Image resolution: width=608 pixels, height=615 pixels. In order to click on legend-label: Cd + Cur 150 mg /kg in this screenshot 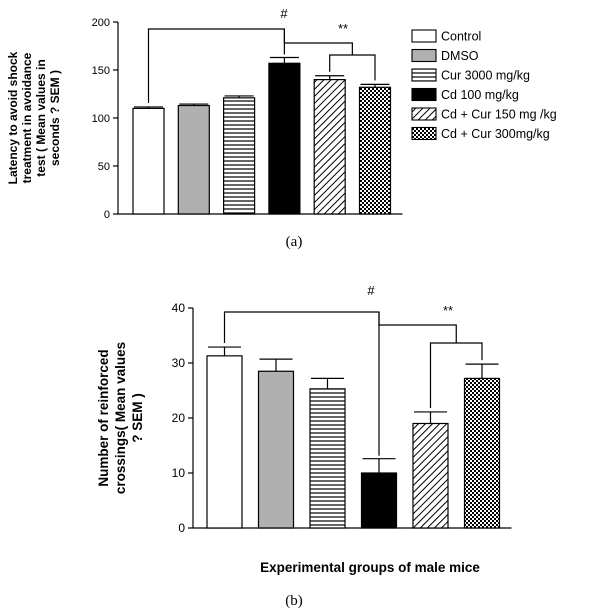, I will do `click(499, 115)`.